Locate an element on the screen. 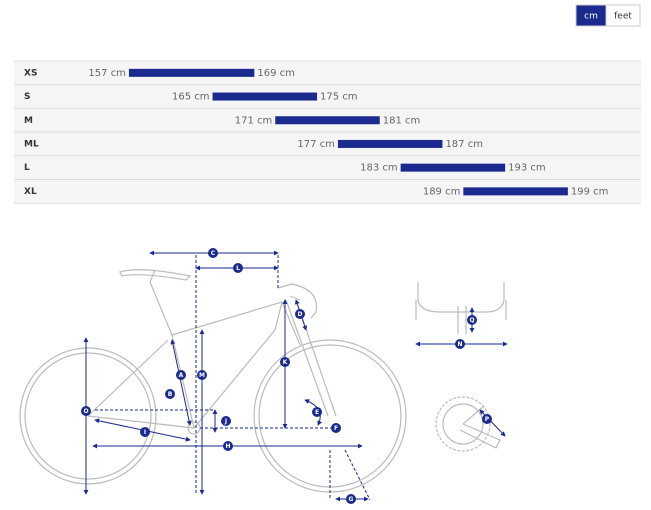 This screenshot has width=651, height=510. dimension-marker: F is located at coordinates (336, 428).